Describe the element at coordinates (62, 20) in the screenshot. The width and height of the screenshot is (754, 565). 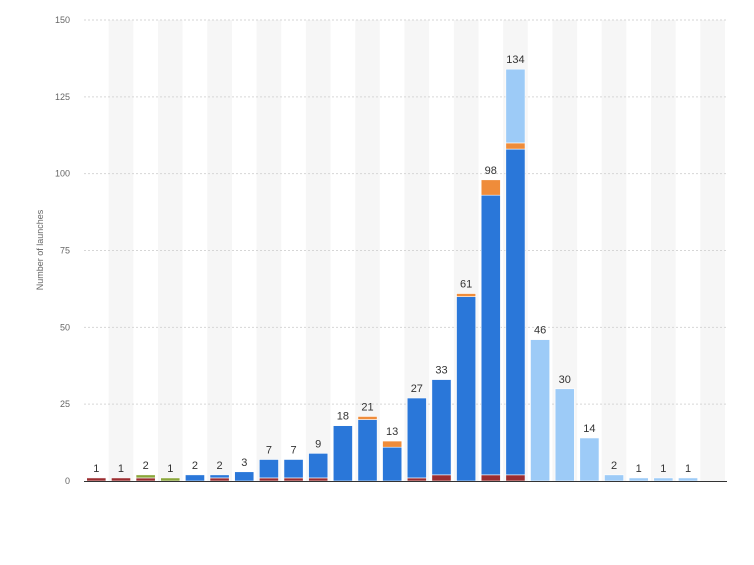
I see `y-tick-label: 150` at that location.